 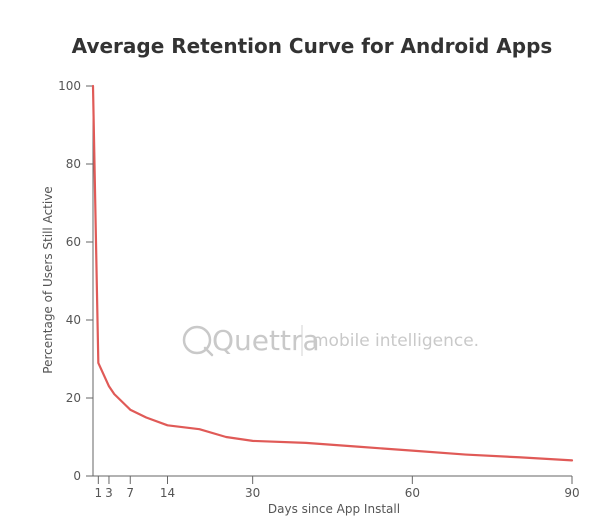 What do you see at coordinates (69, 86) in the screenshot?
I see `y-tick-label: 100` at bounding box center [69, 86].